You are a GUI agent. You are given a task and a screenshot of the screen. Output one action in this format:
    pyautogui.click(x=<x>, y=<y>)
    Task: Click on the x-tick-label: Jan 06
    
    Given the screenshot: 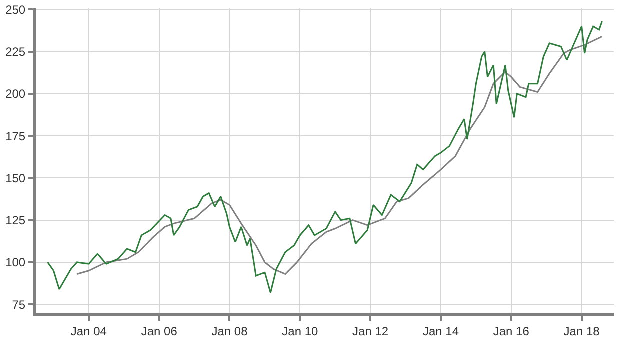 What is the action you would take?
    pyautogui.click(x=159, y=331)
    